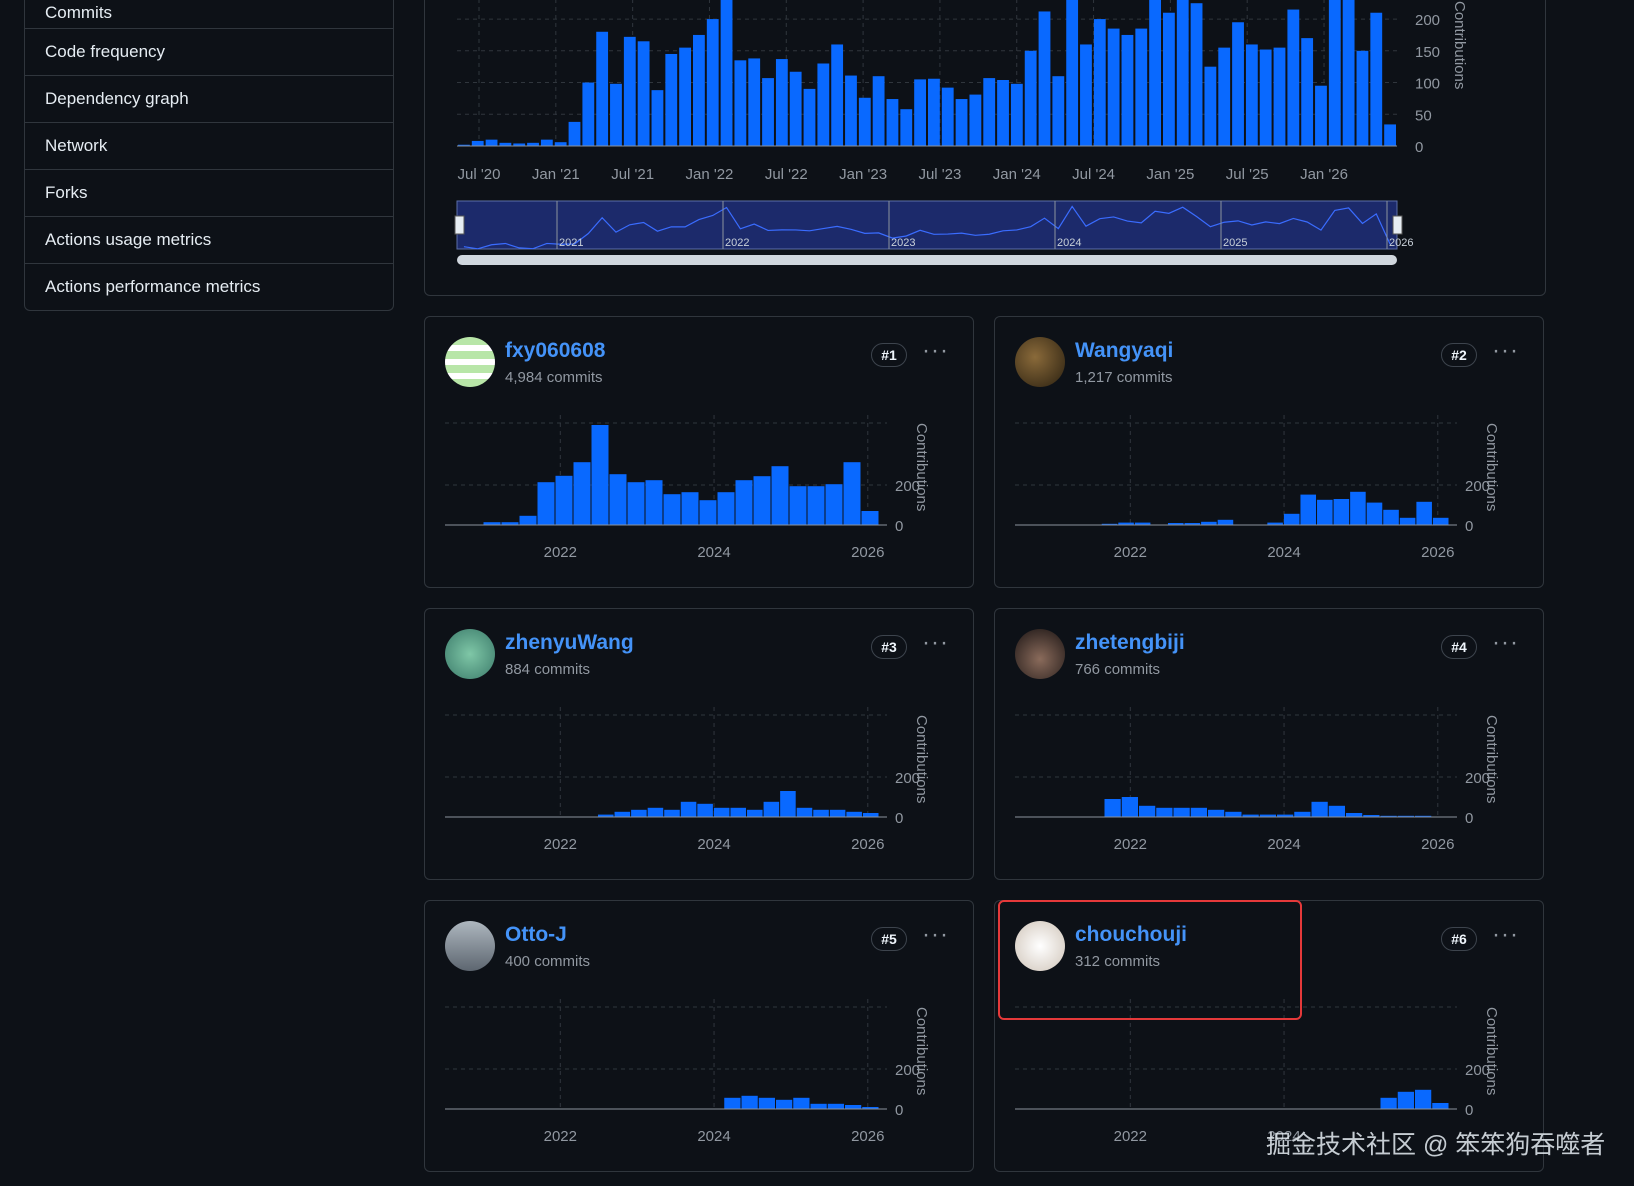  What do you see at coordinates (209, 239) in the screenshot?
I see `sidebar-item-actions-usage-metrics: Actions usage metrics` at bounding box center [209, 239].